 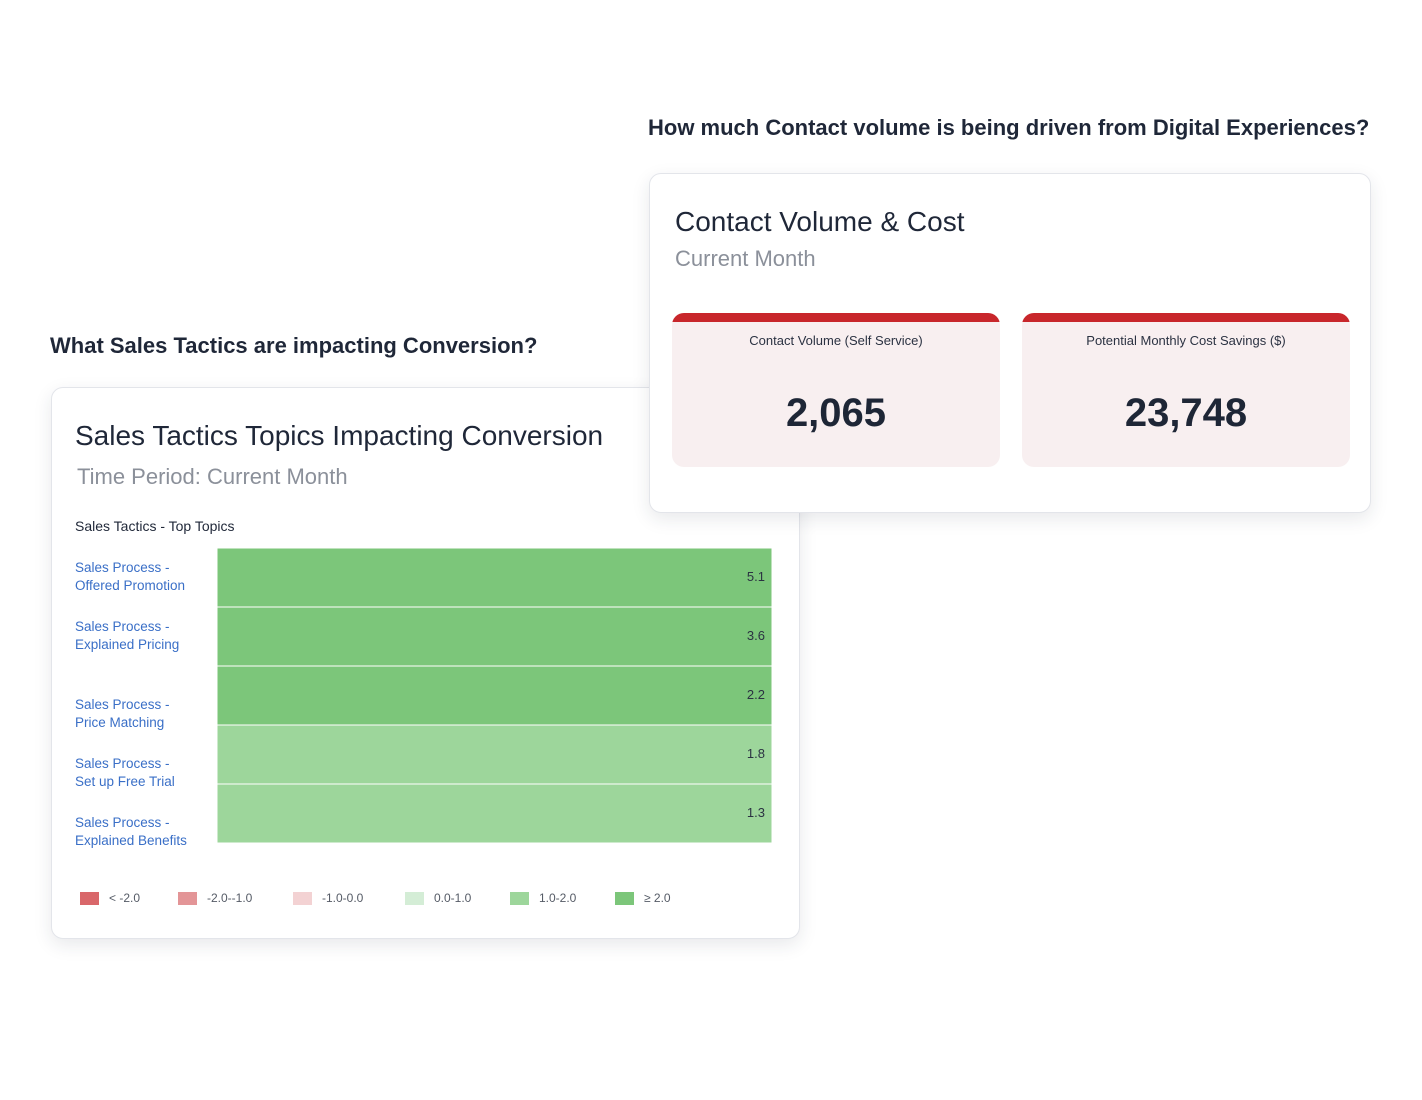 What do you see at coordinates (343, 898) in the screenshot?
I see `legend-label: -1.0-0.0` at bounding box center [343, 898].